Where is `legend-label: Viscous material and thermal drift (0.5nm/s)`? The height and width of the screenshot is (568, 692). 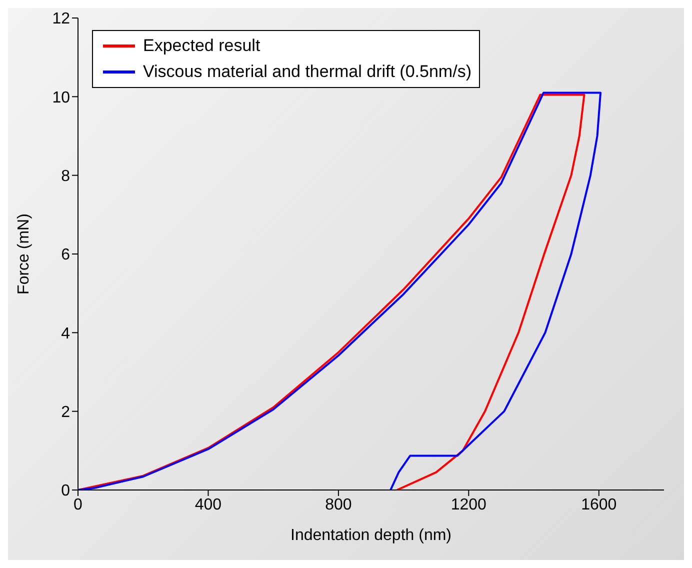
legend-label: Viscous material and thermal drift (0.5nm/s) is located at coordinates (307, 72).